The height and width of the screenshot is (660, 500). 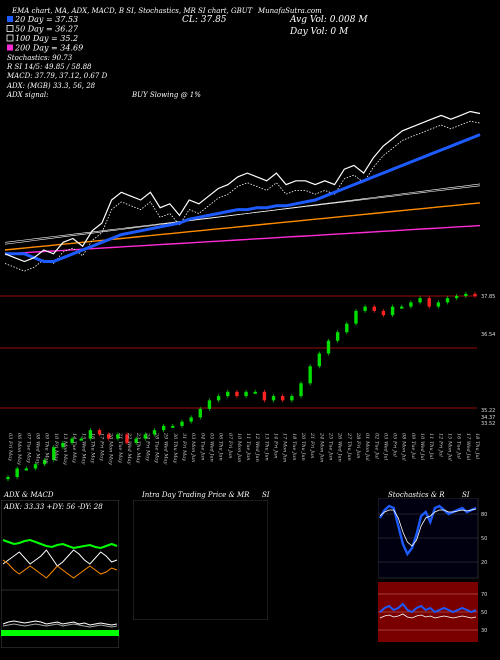 I want to click on date-label: 11 Tue Jun, so click(x=248, y=447).